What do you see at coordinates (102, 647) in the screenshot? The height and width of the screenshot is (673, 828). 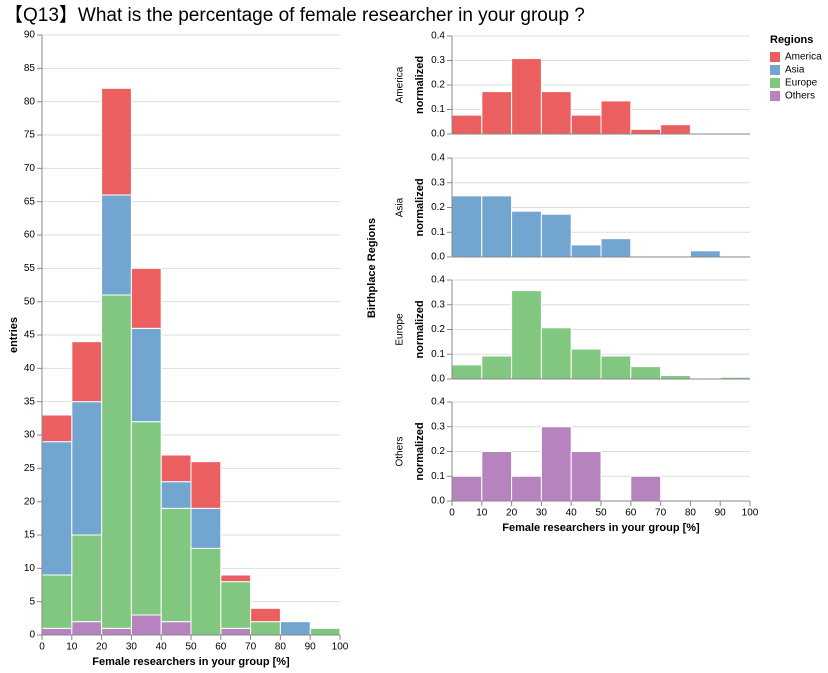 I see `x-tick-label: 20` at bounding box center [102, 647].